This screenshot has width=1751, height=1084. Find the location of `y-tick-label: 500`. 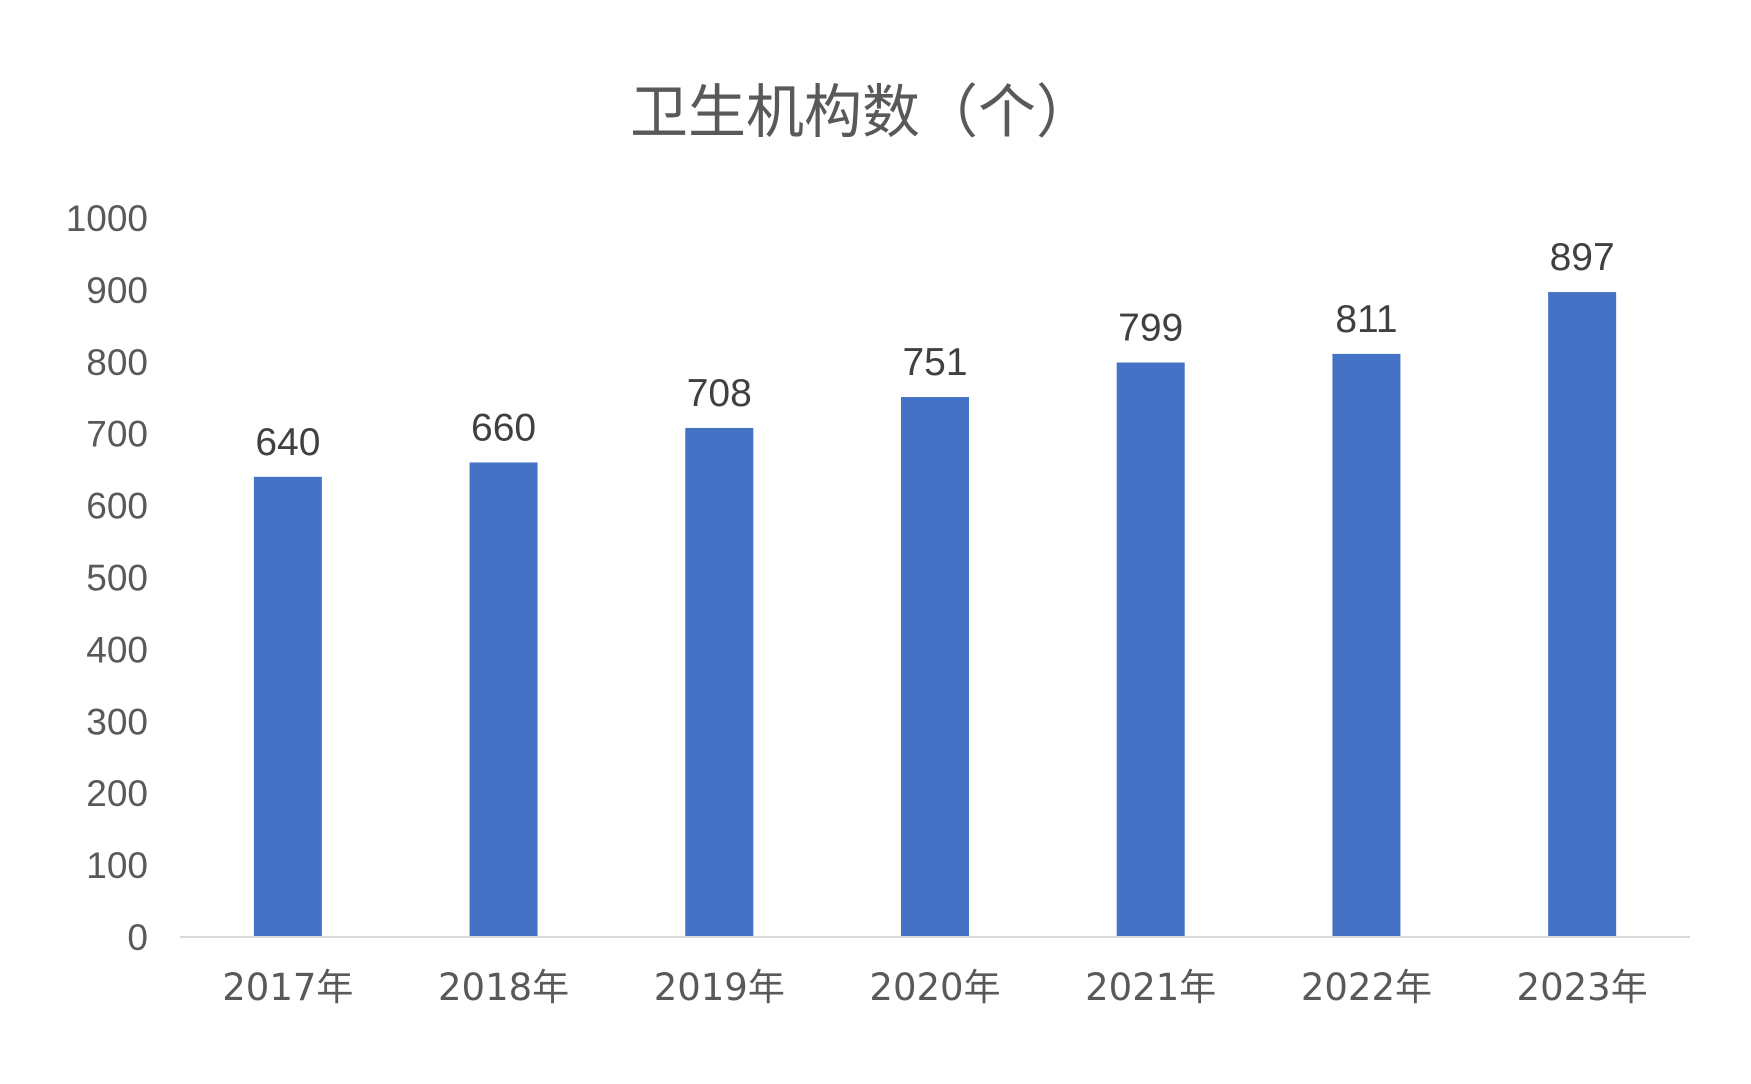

y-tick-label: 500 is located at coordinates (117, 578).